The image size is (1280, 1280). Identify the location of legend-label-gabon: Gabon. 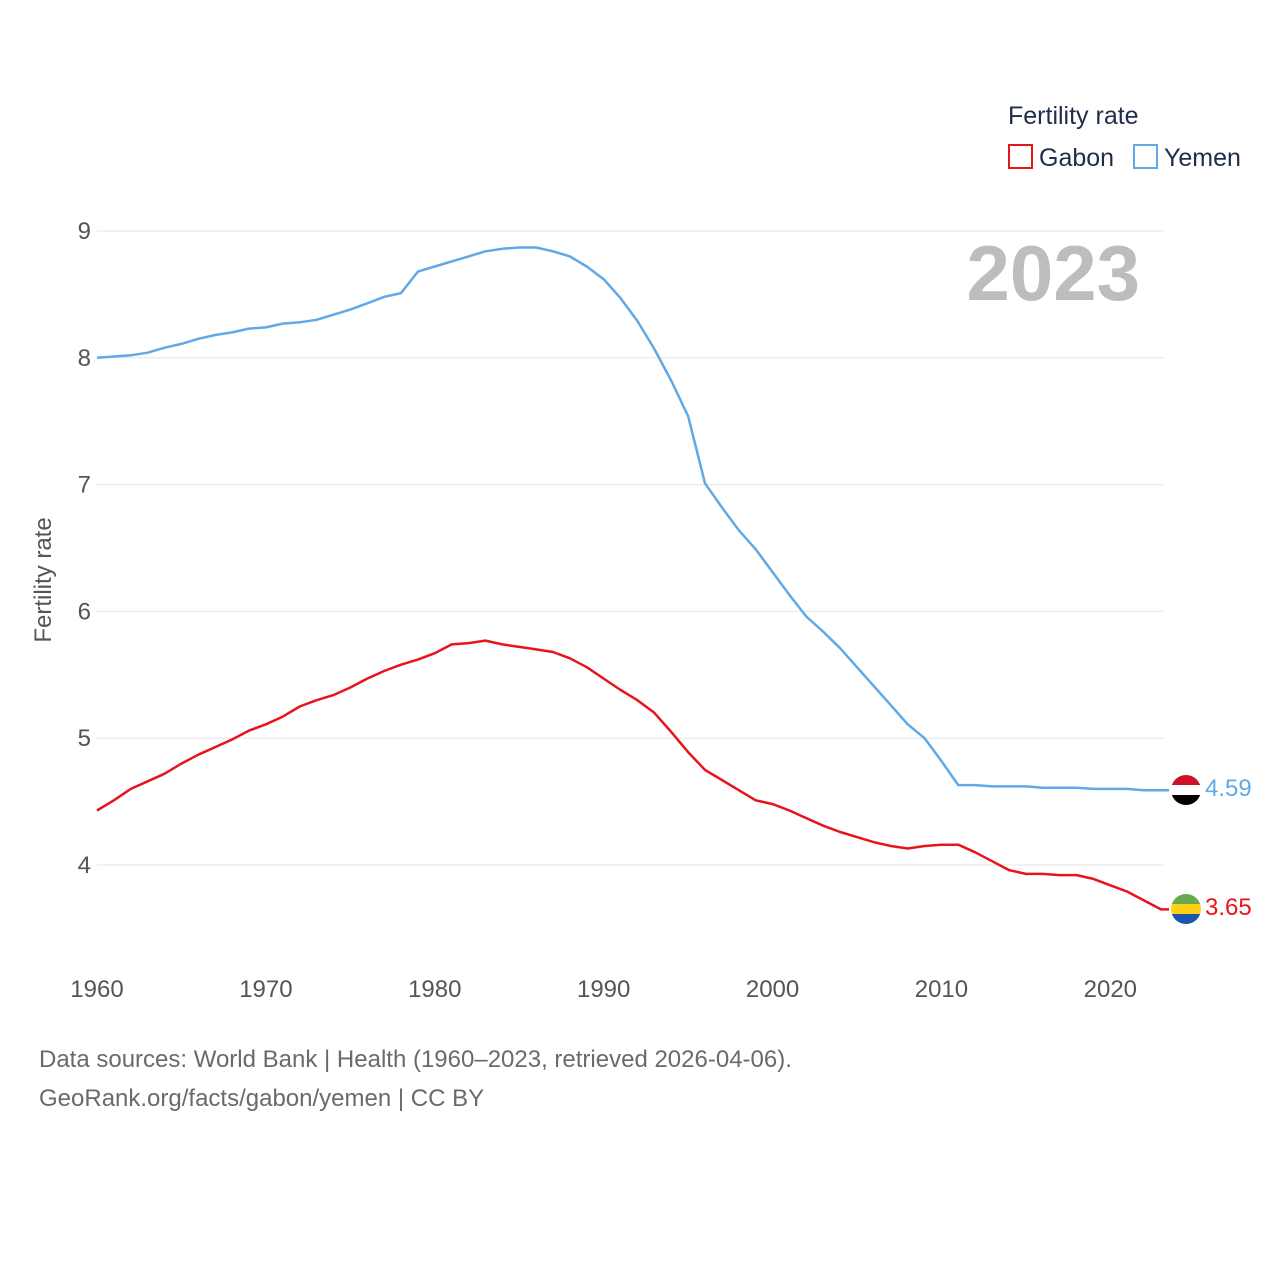
(1076, 158).